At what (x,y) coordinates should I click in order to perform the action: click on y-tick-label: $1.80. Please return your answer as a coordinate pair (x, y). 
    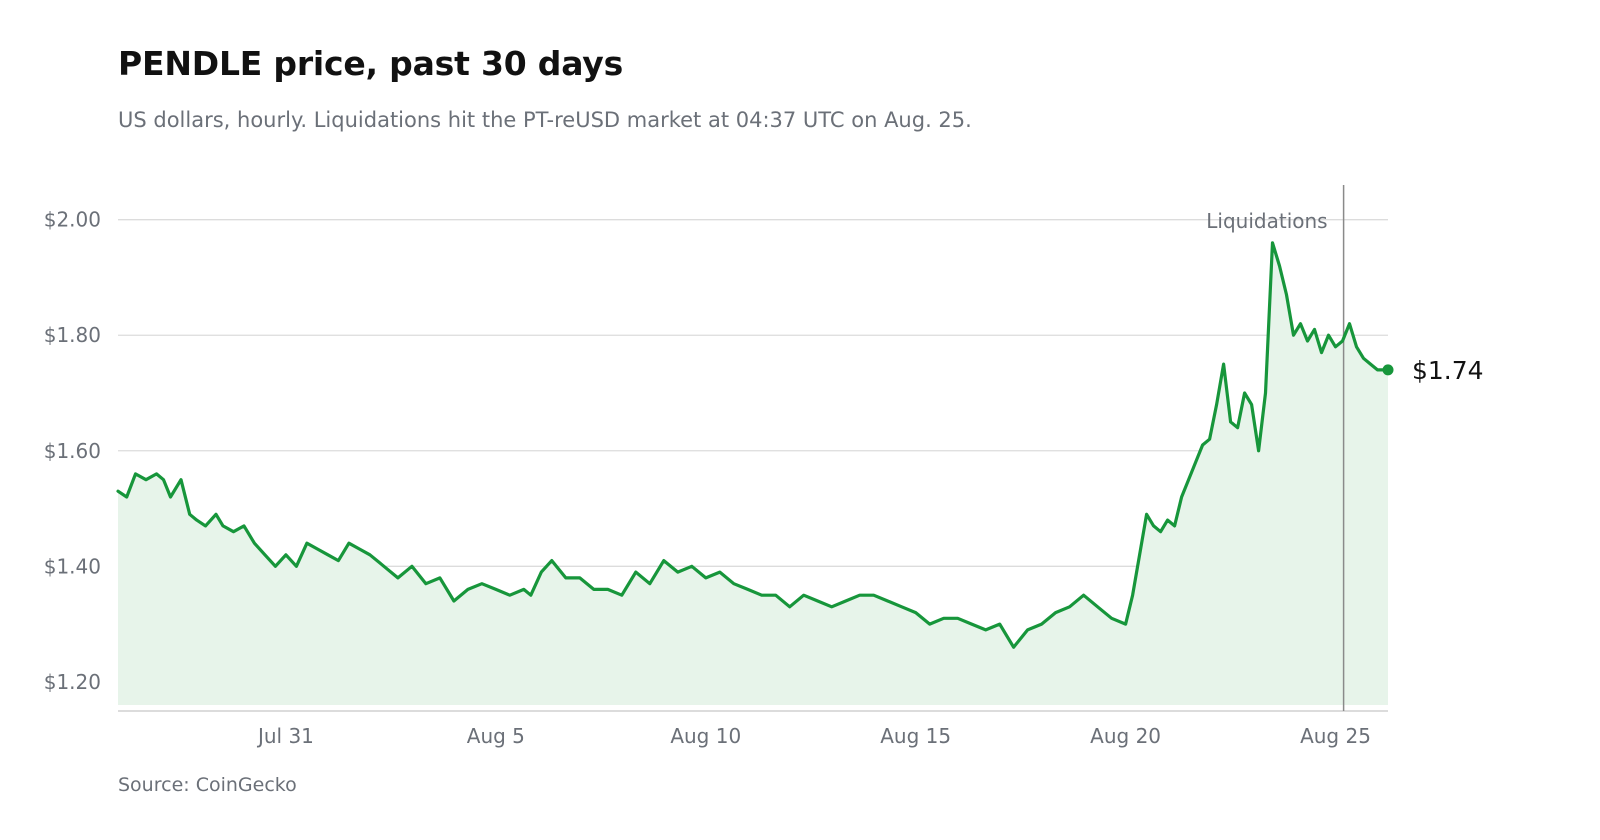
    Looking at the image, I should click on (72, 335).